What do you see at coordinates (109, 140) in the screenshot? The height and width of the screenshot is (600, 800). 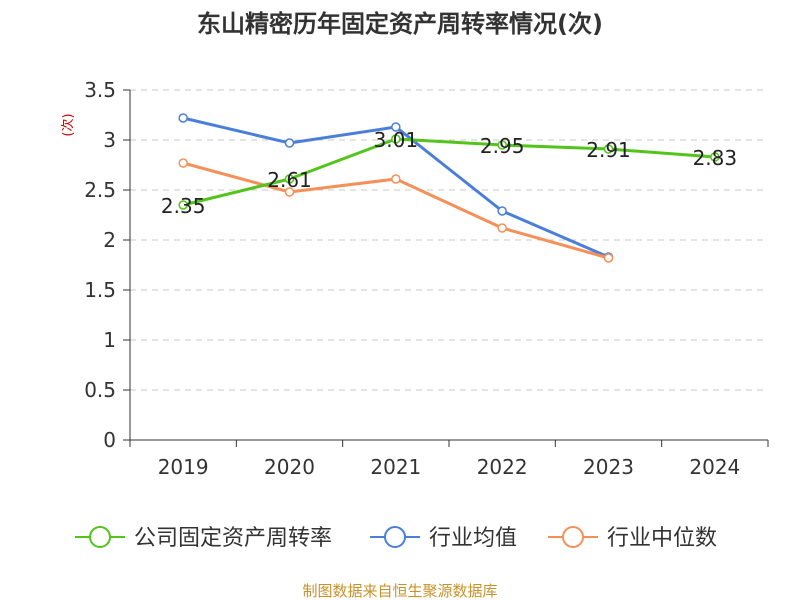 I see `y-tick-label: 3` at bounding box center [109, 140].